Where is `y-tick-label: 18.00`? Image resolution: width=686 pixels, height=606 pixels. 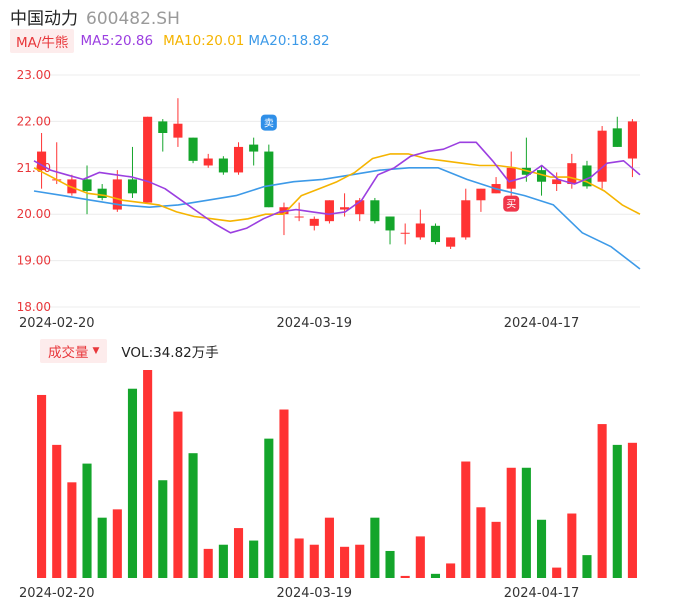
y-tick-label: 18.00 is located at coordinates (34, 307).